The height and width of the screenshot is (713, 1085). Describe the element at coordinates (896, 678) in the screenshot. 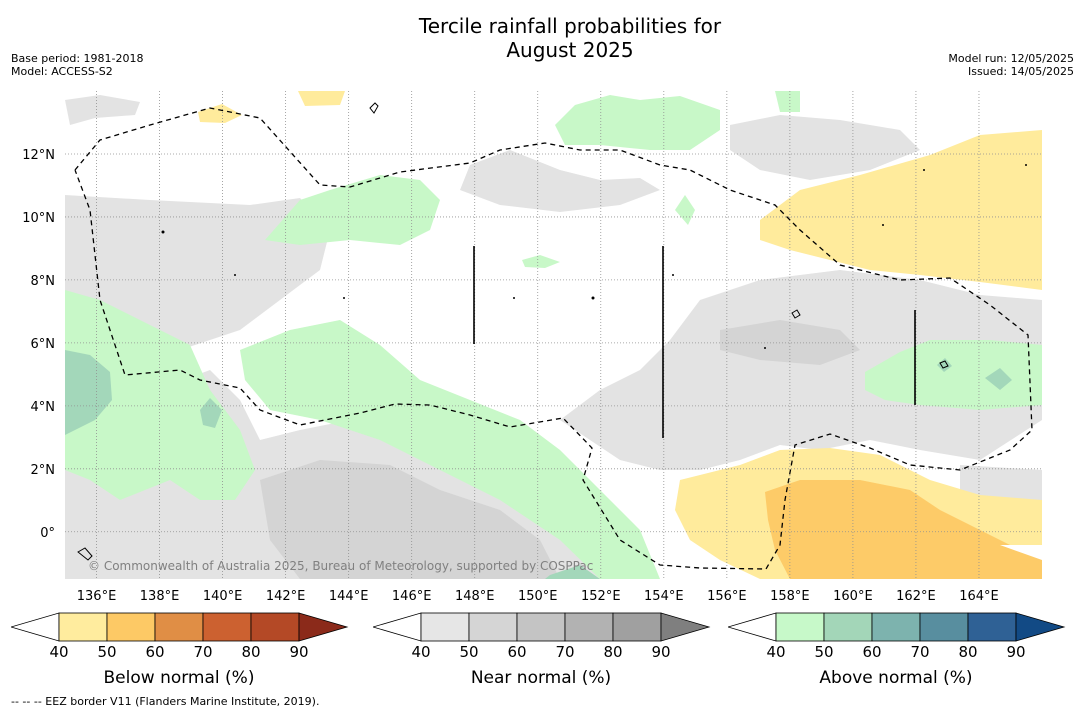

I see `colorbar-label: Above normal (%)` at that location.